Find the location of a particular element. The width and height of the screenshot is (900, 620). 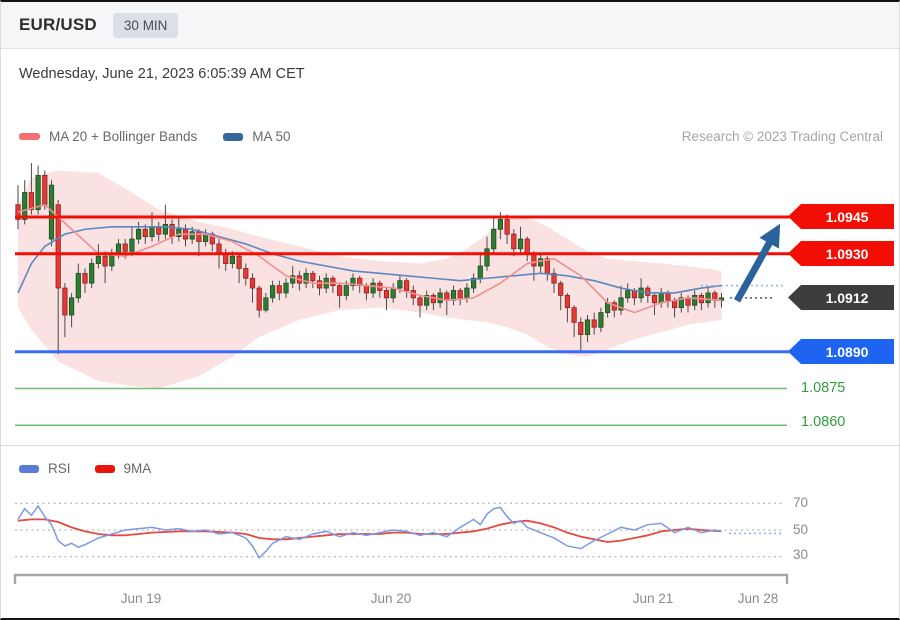

timeframe-badge: 30 MIN is located at coordinates (145, 25).